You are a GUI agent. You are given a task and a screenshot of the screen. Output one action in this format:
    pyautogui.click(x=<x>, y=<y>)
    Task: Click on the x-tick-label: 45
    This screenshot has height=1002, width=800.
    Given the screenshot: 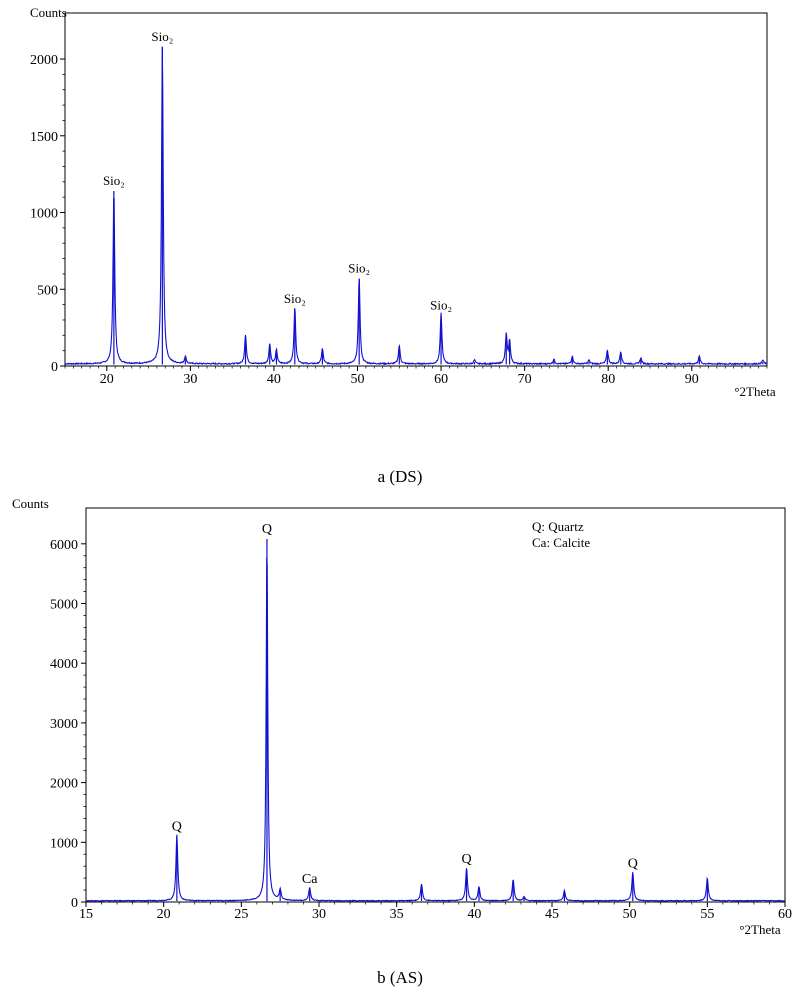 What is the action you would take?
    pyautogui.click(x=552, y=914)
    